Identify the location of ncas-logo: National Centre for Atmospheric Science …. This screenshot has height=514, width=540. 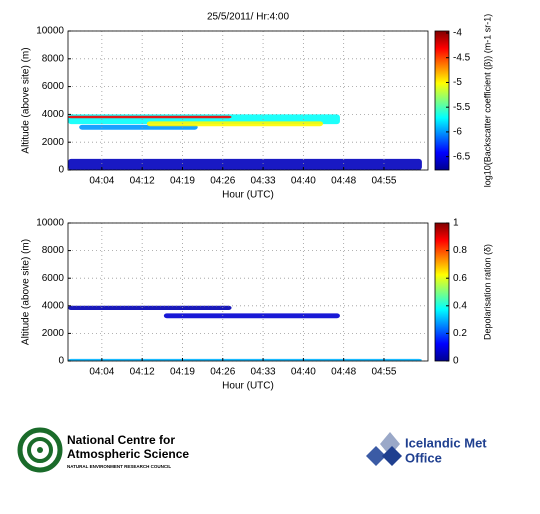
(103, 450).